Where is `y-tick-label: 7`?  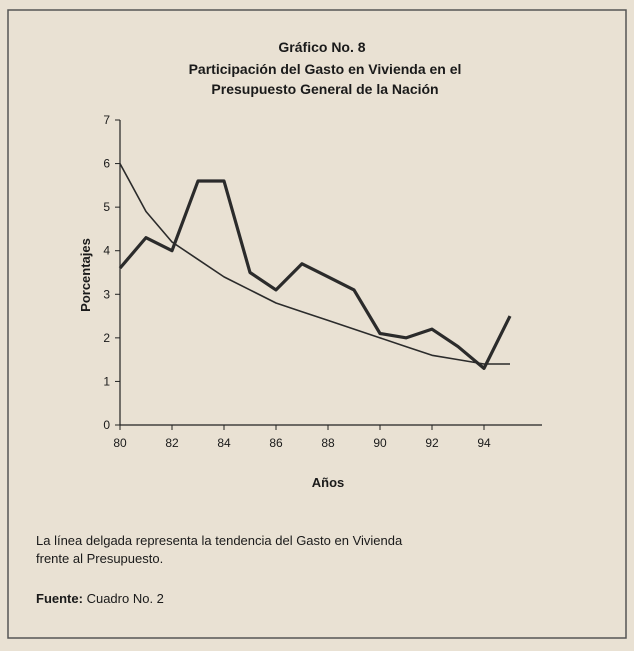
y-tick-label: 7 is located at coordinates (106, 120).